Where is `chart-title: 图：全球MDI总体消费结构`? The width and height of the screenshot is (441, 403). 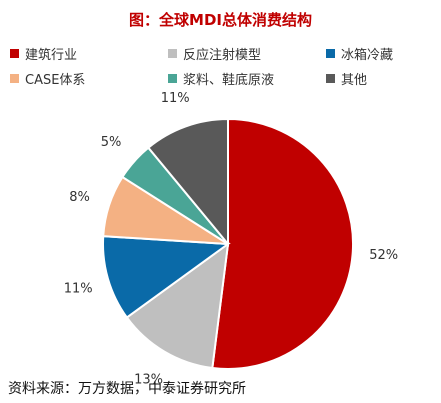 chart-title: 图：全球MDI总体消费结构 is located at coordinates (220, 19).